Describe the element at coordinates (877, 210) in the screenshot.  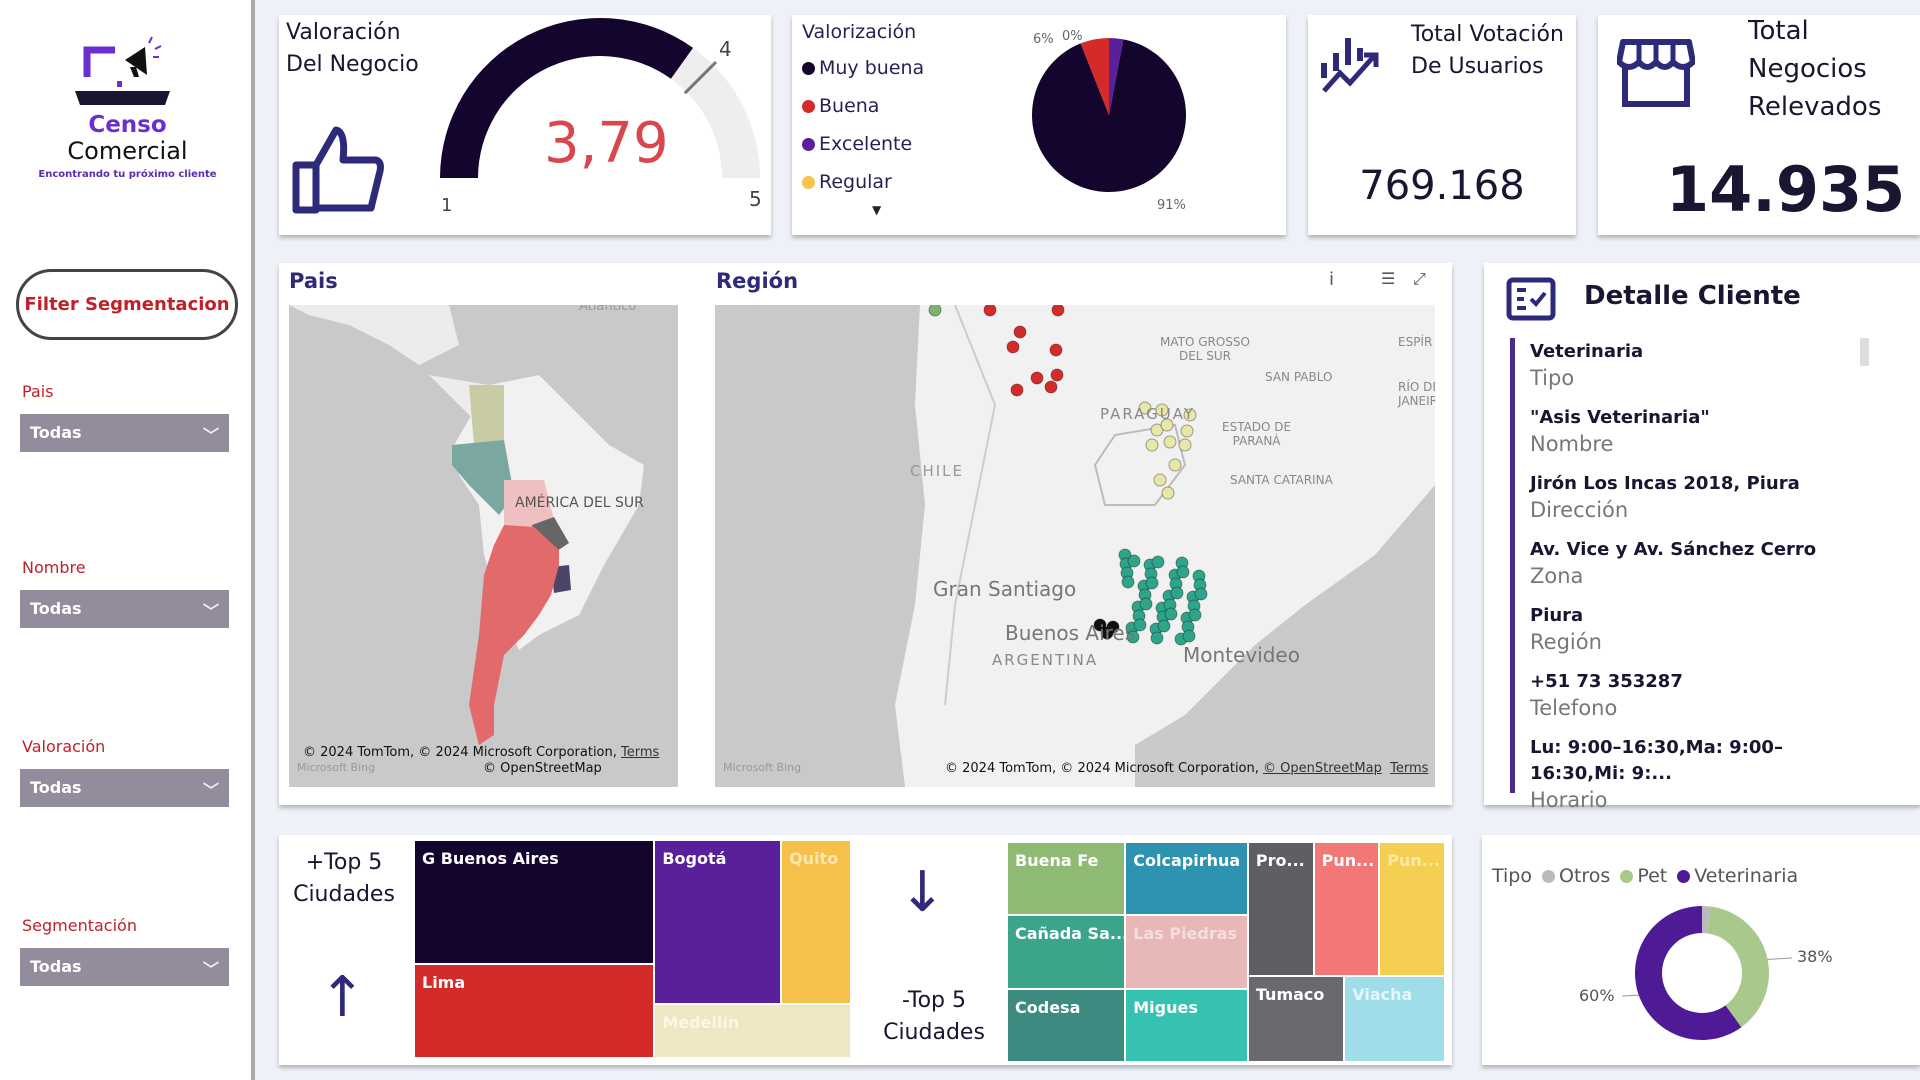
I see `legend-scroll-down-icon: ▼` at that location.